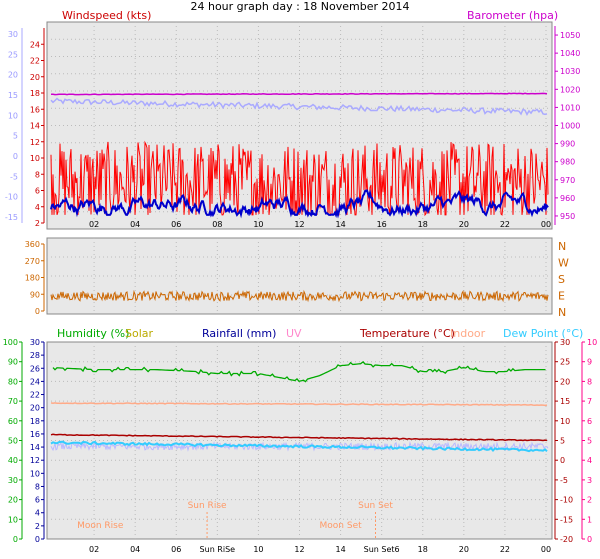  I want to click on temperature-axis-tick-label: -5, so click(564, 480).